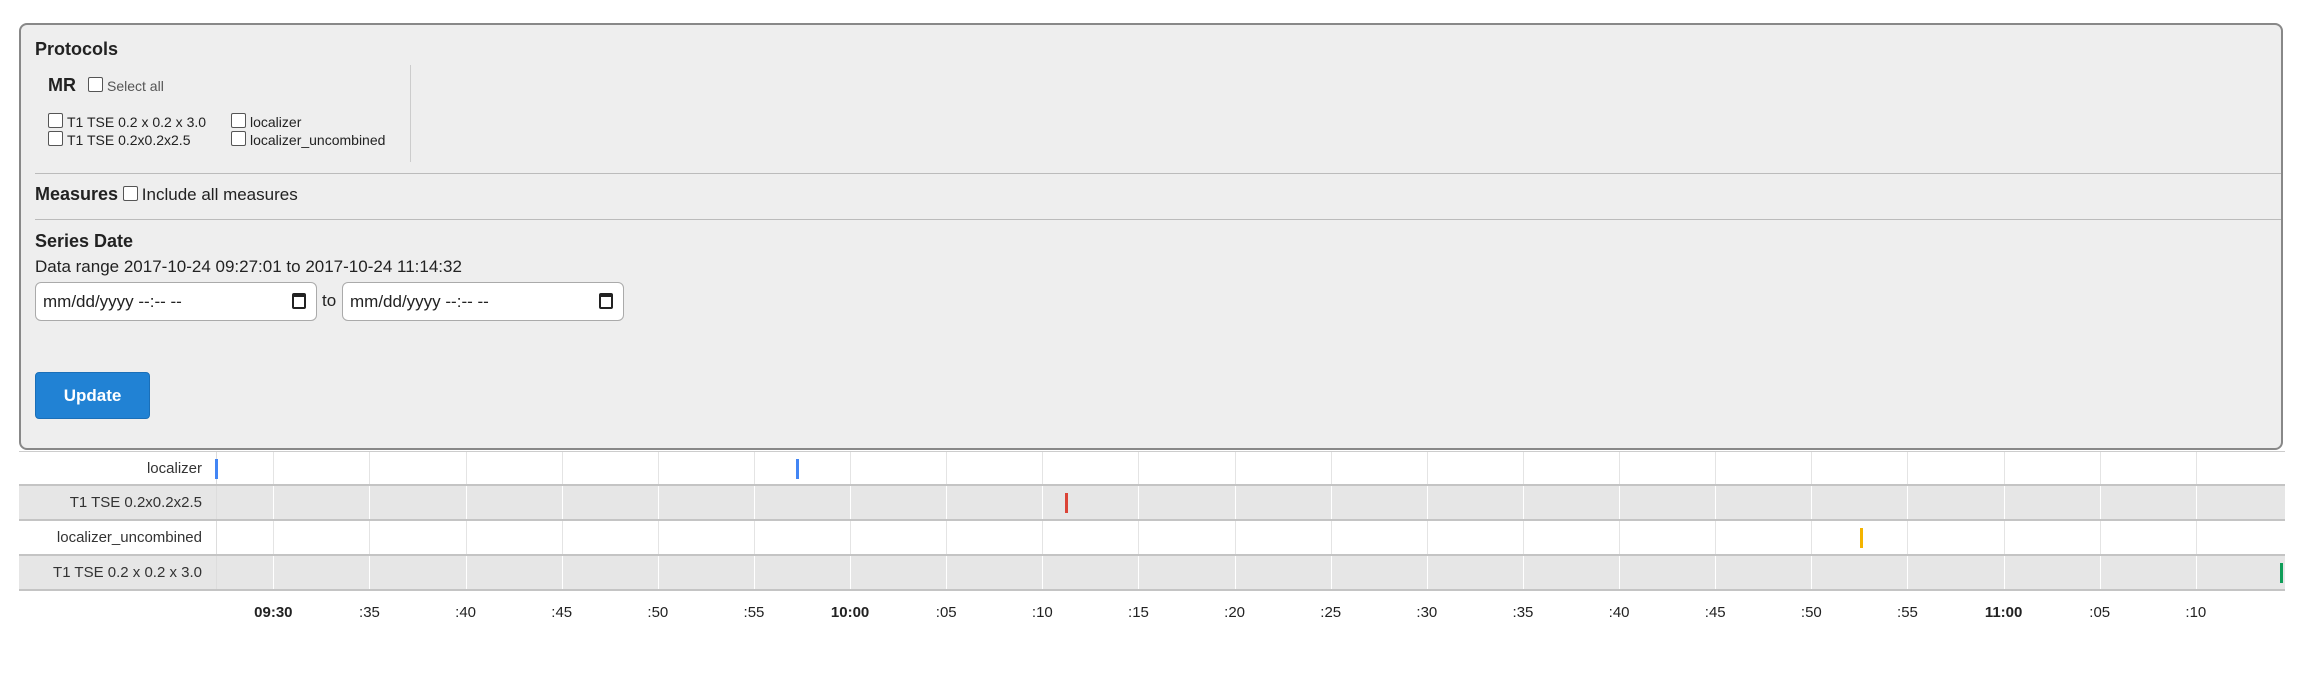 The image size is (2304, 680). Describe the element at coordinates (129, 140) in the screenshot. I see `protocol-label: T1 TSE 0.2x0.2x2.5` at that location.